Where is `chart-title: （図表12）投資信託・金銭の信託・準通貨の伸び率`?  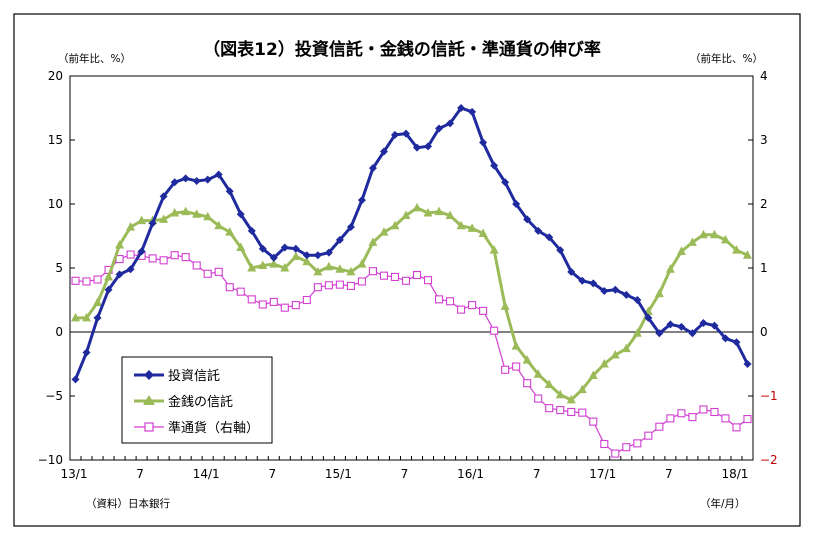
chart-title: （図表12）投資信託・金銭の信託・準通貨の伸び率 is located at coordinates (402, 49).